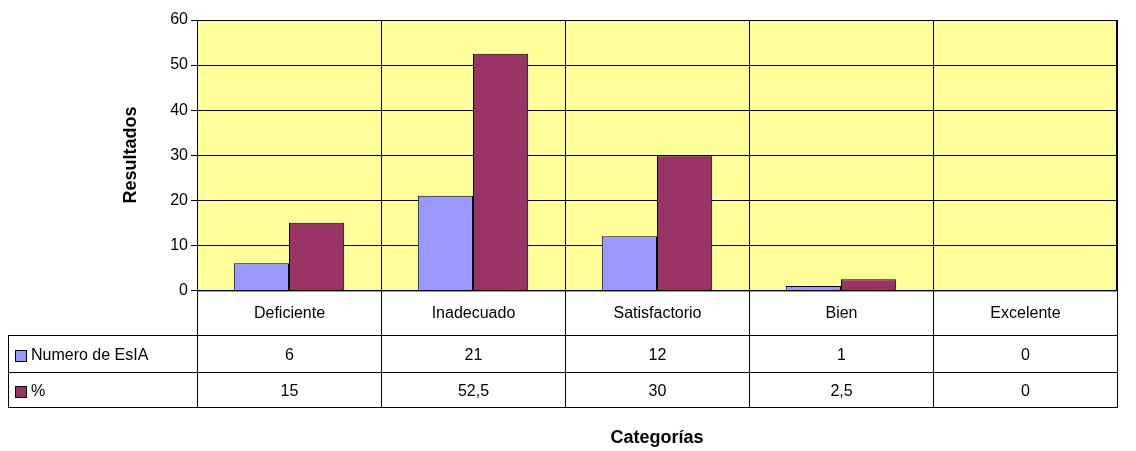  Describe the element at coordinates (841, 390) in the screenshot. I see `data-label: 2,5` at that location.